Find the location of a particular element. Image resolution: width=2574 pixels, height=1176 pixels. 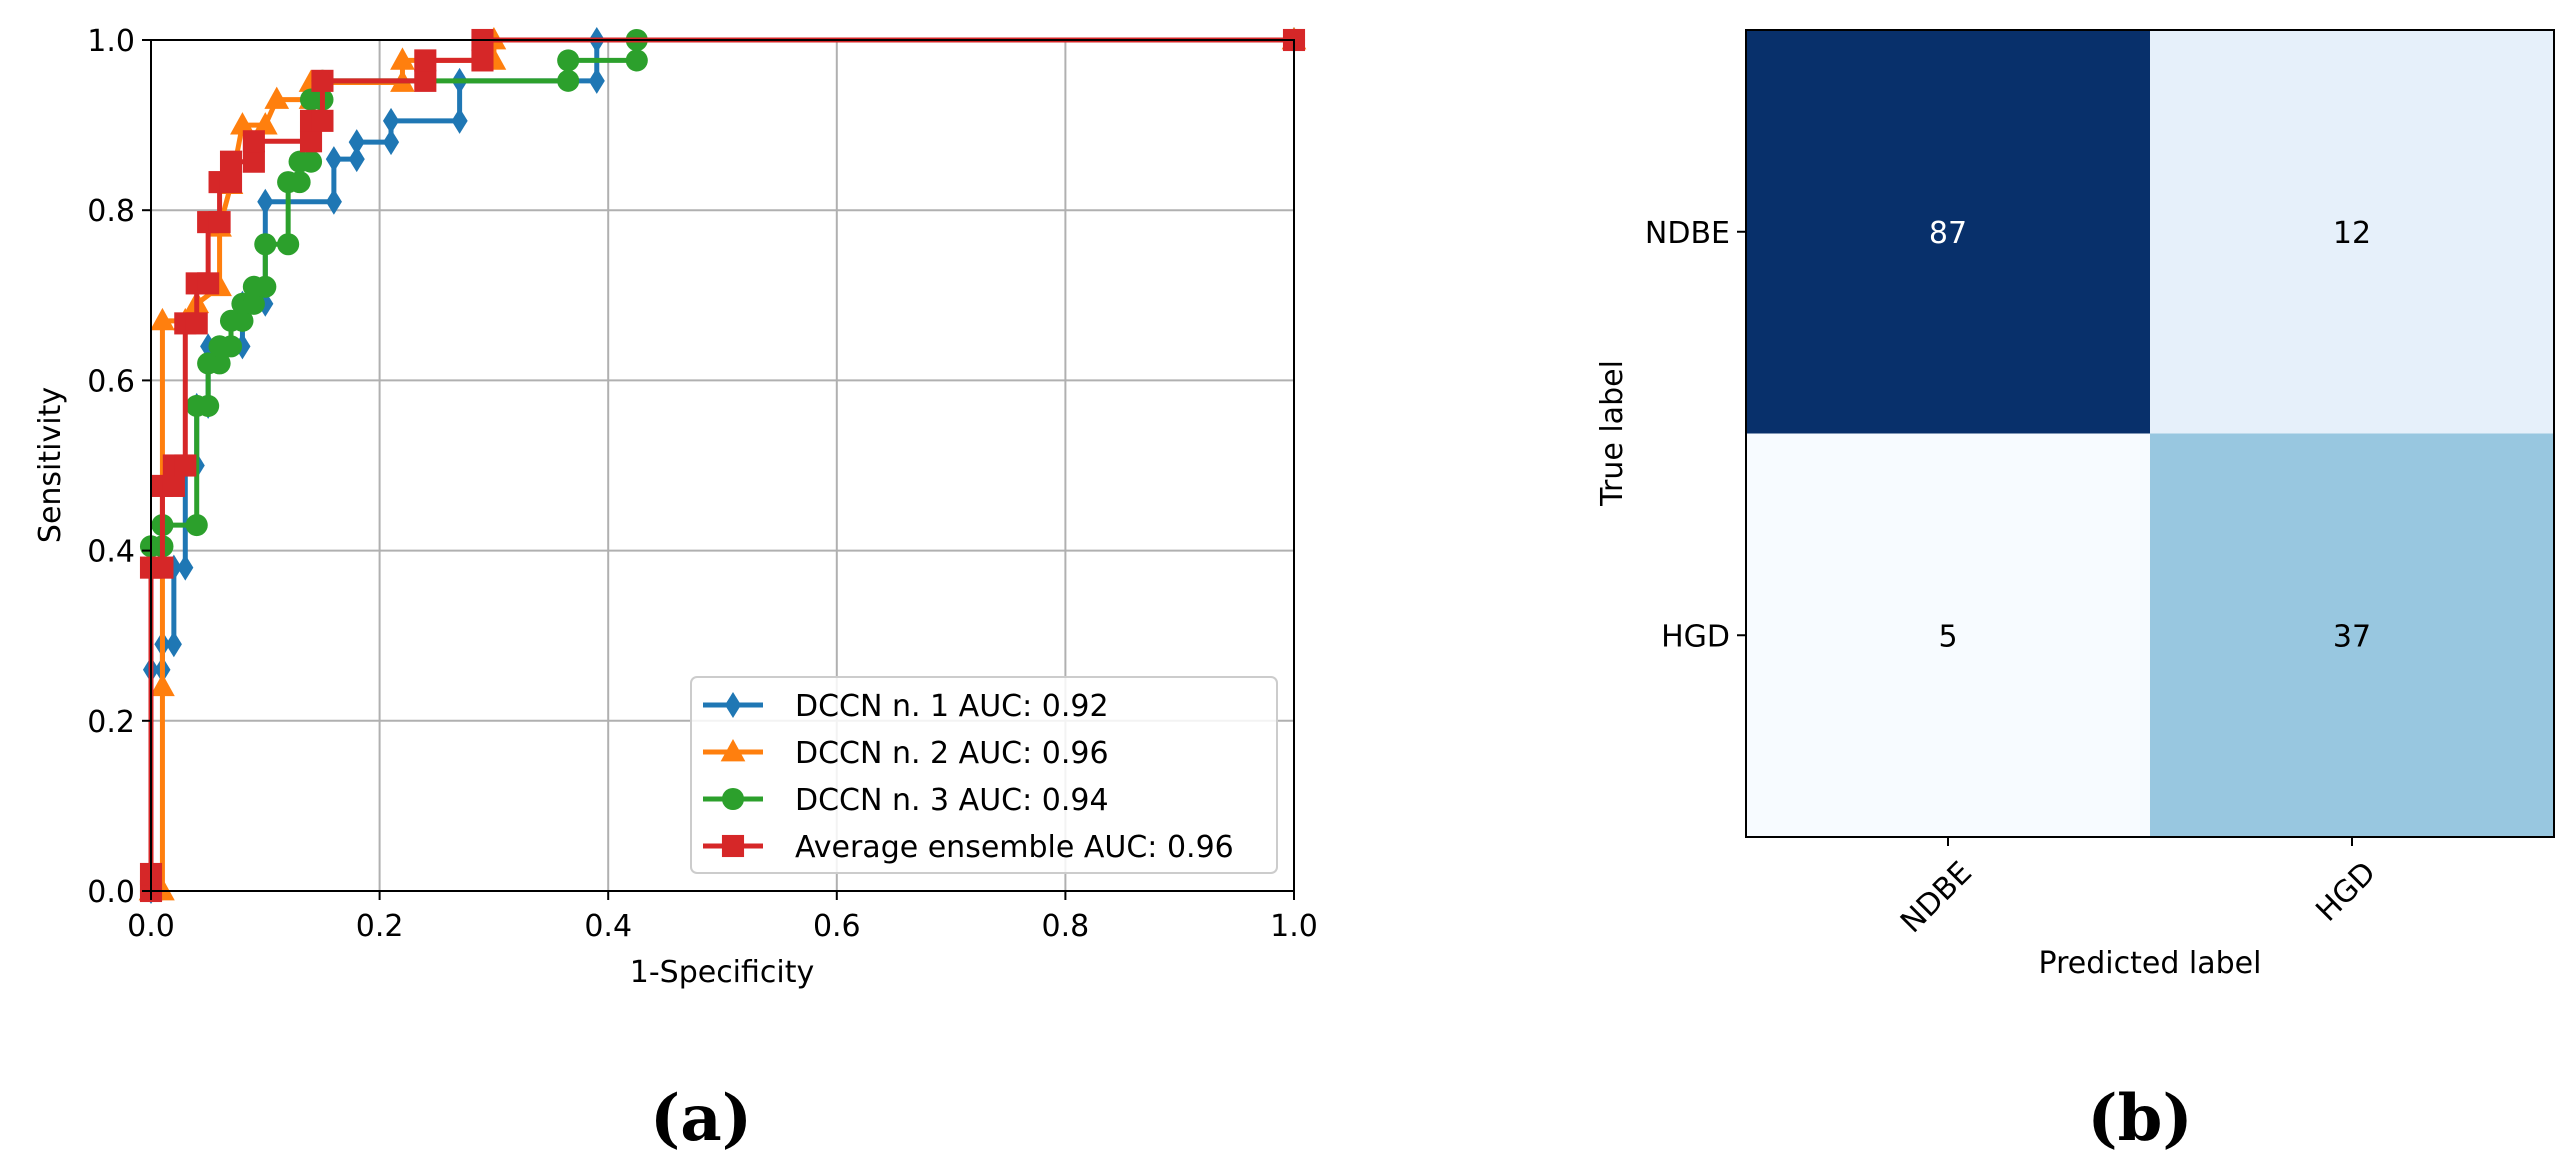

roc-legend-item: DCCN n. 3 AUC: 0.94 is located at coordinates (906, 800).